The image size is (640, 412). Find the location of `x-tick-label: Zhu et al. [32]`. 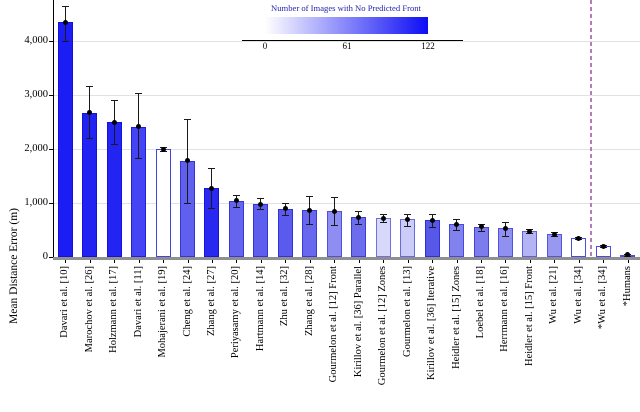

x-tick-label: Zhu et al. [32] is located at coordinates (285, 296).